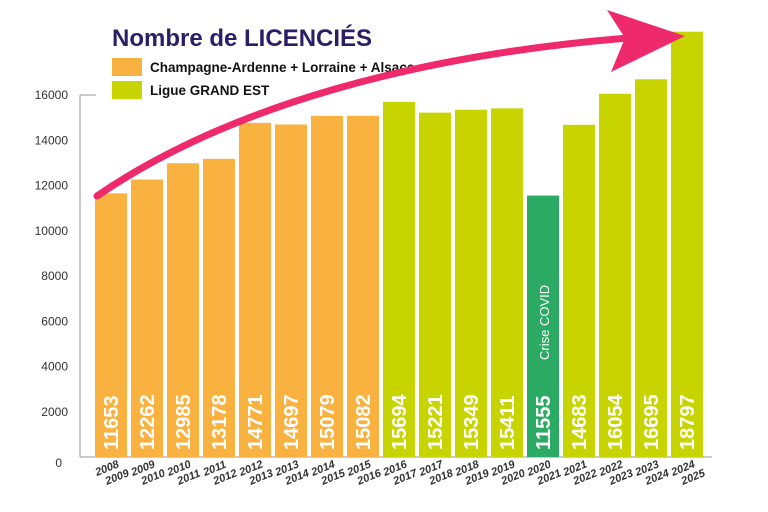 The height and width of the screenshot is (512, 768). Describe the element at coordinates (651, 268) in the screenshot. I see `bar-2023-2024` at that location.